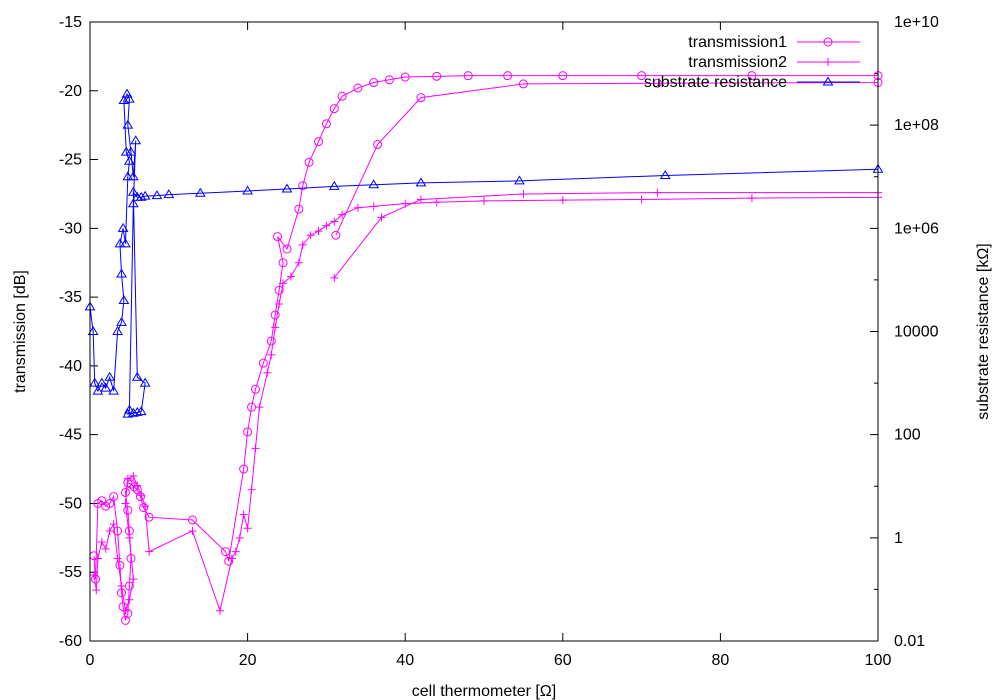 The image size is (1000, 700). Describe the element at coordinates (737, 62) in the screenshot. I see `legend-label: transmission2` at that location.